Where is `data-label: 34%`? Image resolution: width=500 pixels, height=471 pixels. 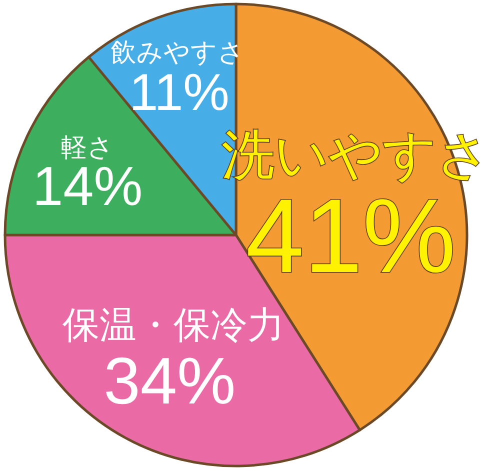 data-label: 34% is located at coordinates (170, 380).